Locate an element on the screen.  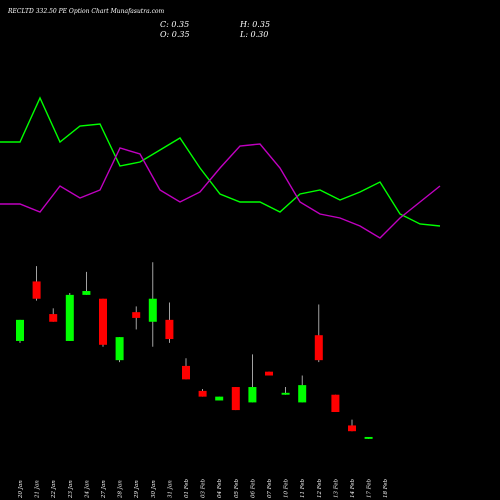
x-tick-label: 03 Feb is located at coordinates (204, 488).